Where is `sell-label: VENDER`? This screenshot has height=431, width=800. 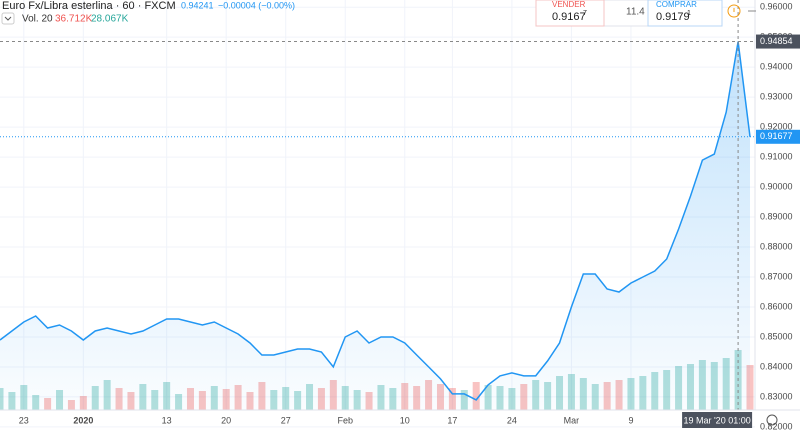 sell-label: VENDER is located at coordinates (569, 4).